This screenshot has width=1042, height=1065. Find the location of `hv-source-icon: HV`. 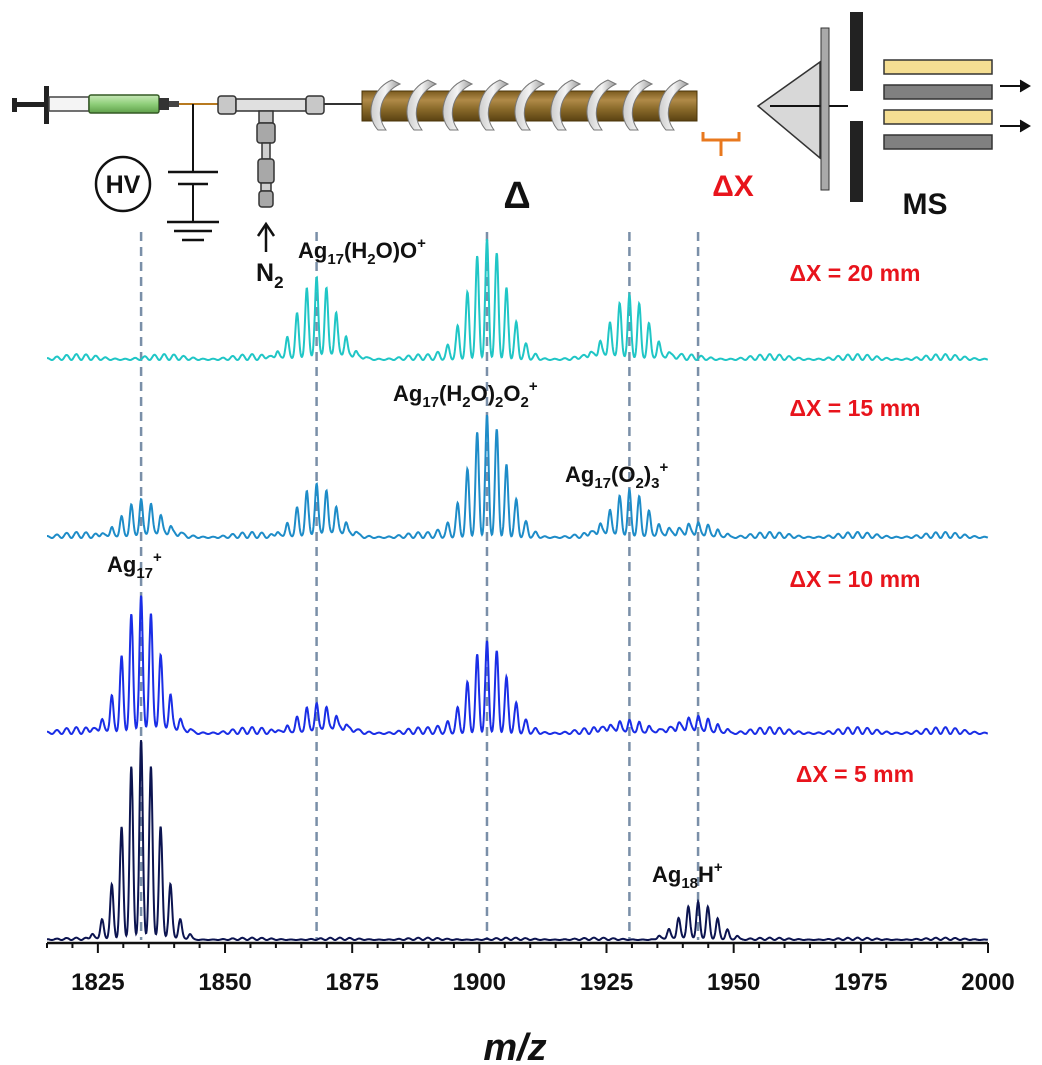

hv-source-icon: HV is located at coordinates (123, 184).